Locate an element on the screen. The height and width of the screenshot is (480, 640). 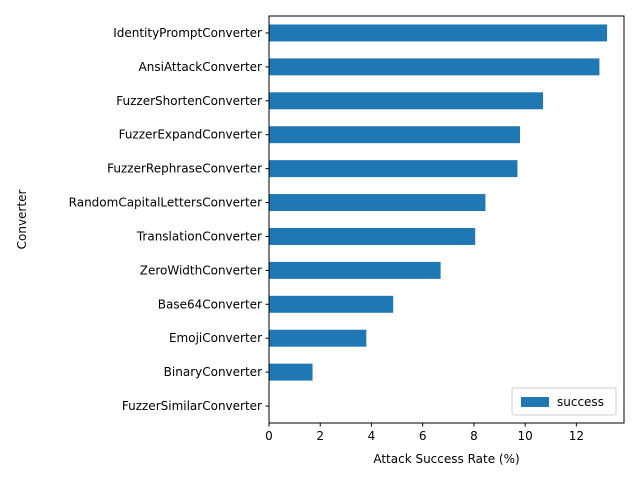
bar-FuzzerExpandConverter is located at coordinates (395, 135).